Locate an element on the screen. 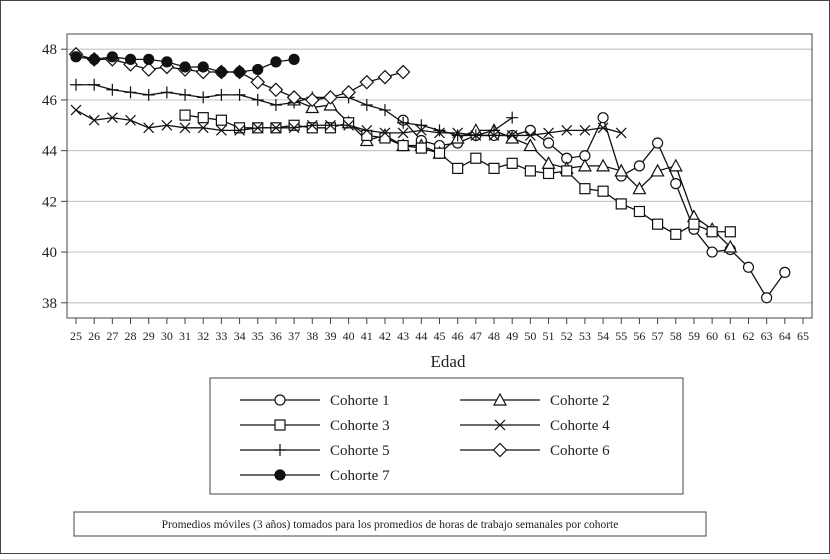  x-tick-label: 59 is located at coordinates (694, 336).